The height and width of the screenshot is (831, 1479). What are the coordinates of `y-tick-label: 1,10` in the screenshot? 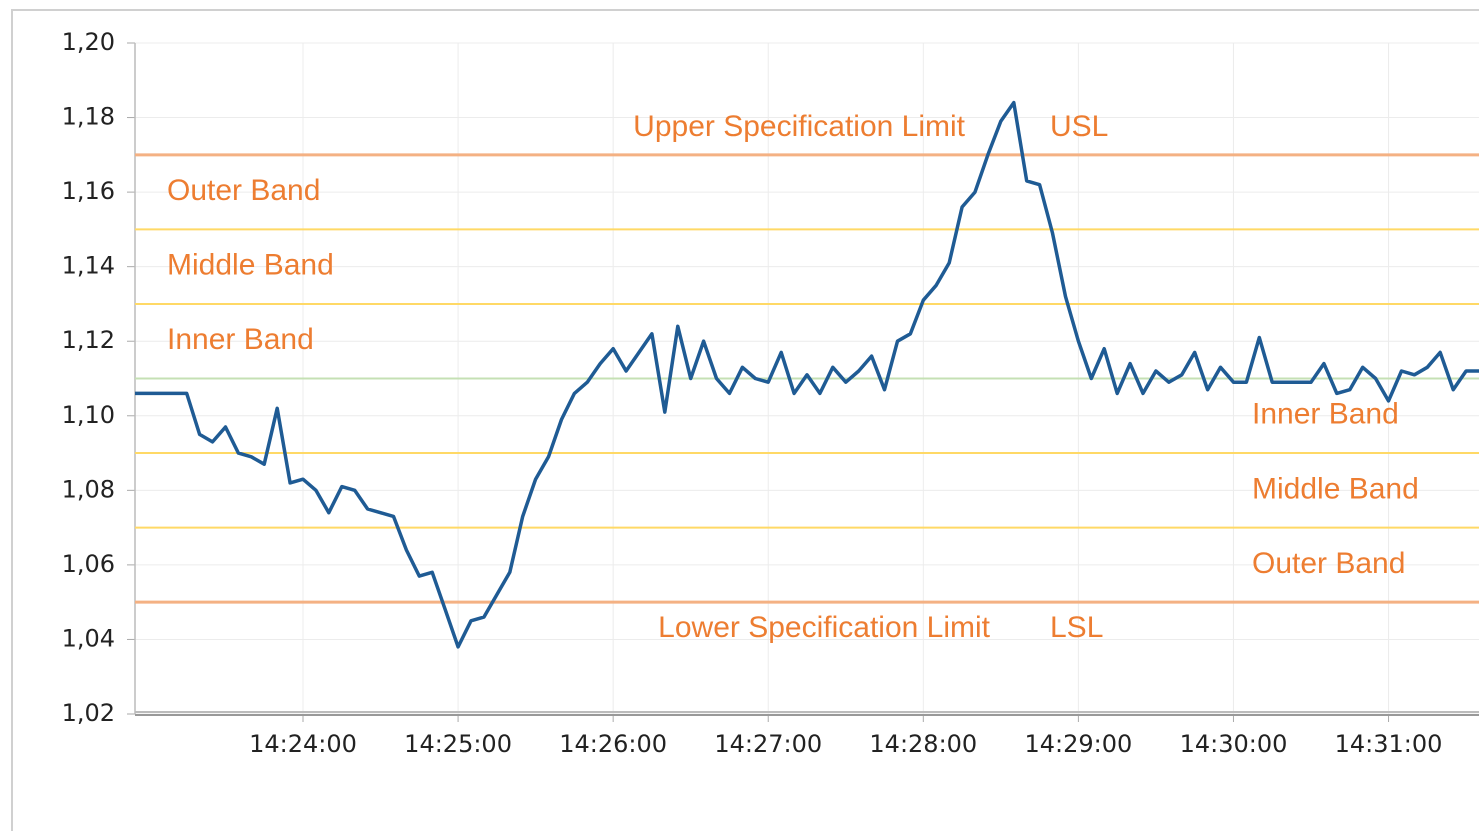 It's located at (88, 415).